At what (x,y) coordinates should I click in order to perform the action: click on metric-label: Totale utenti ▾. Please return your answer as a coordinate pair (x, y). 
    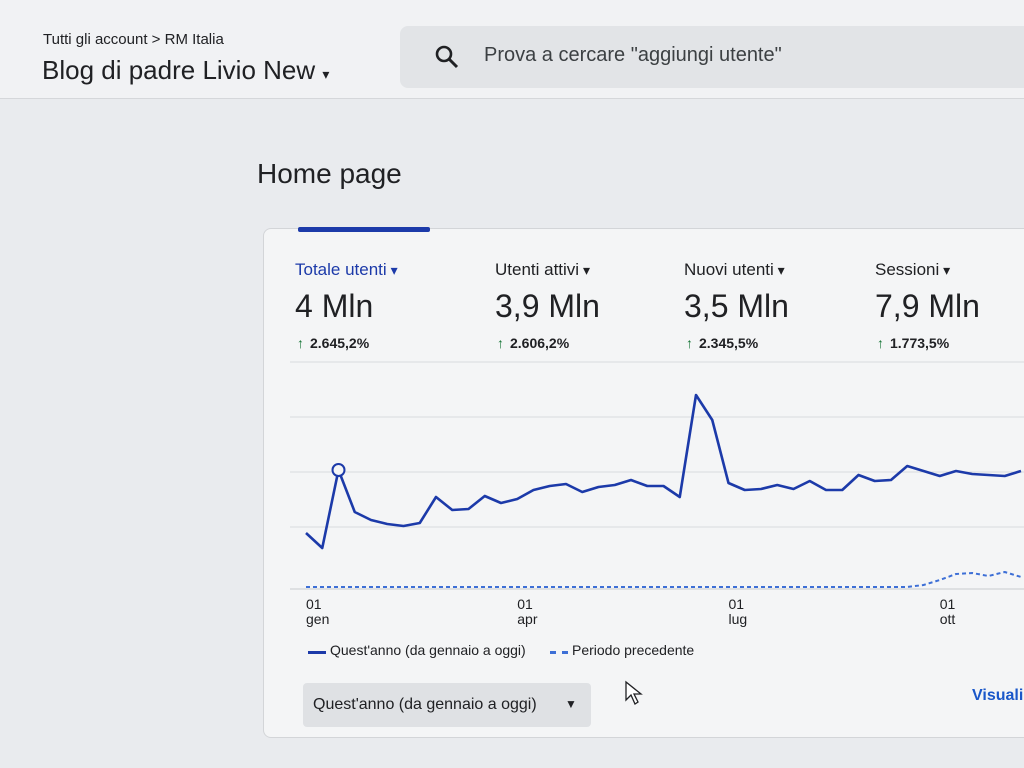
    Looking at the image, I should click on (346, 269).